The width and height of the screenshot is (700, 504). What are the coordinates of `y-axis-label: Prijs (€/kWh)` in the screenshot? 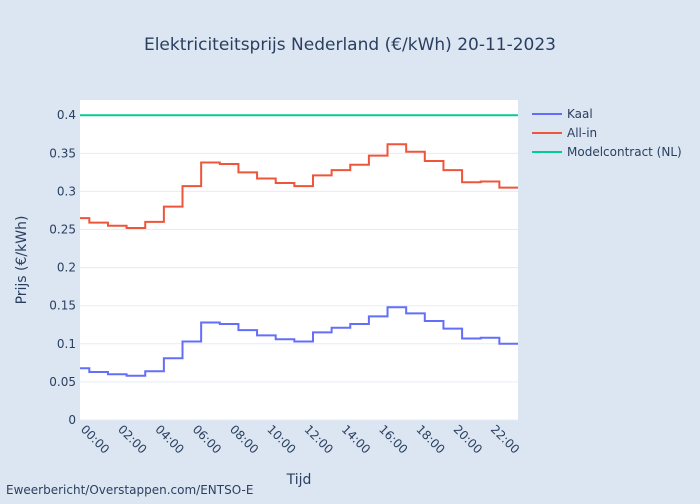 It's located at (22, 260).